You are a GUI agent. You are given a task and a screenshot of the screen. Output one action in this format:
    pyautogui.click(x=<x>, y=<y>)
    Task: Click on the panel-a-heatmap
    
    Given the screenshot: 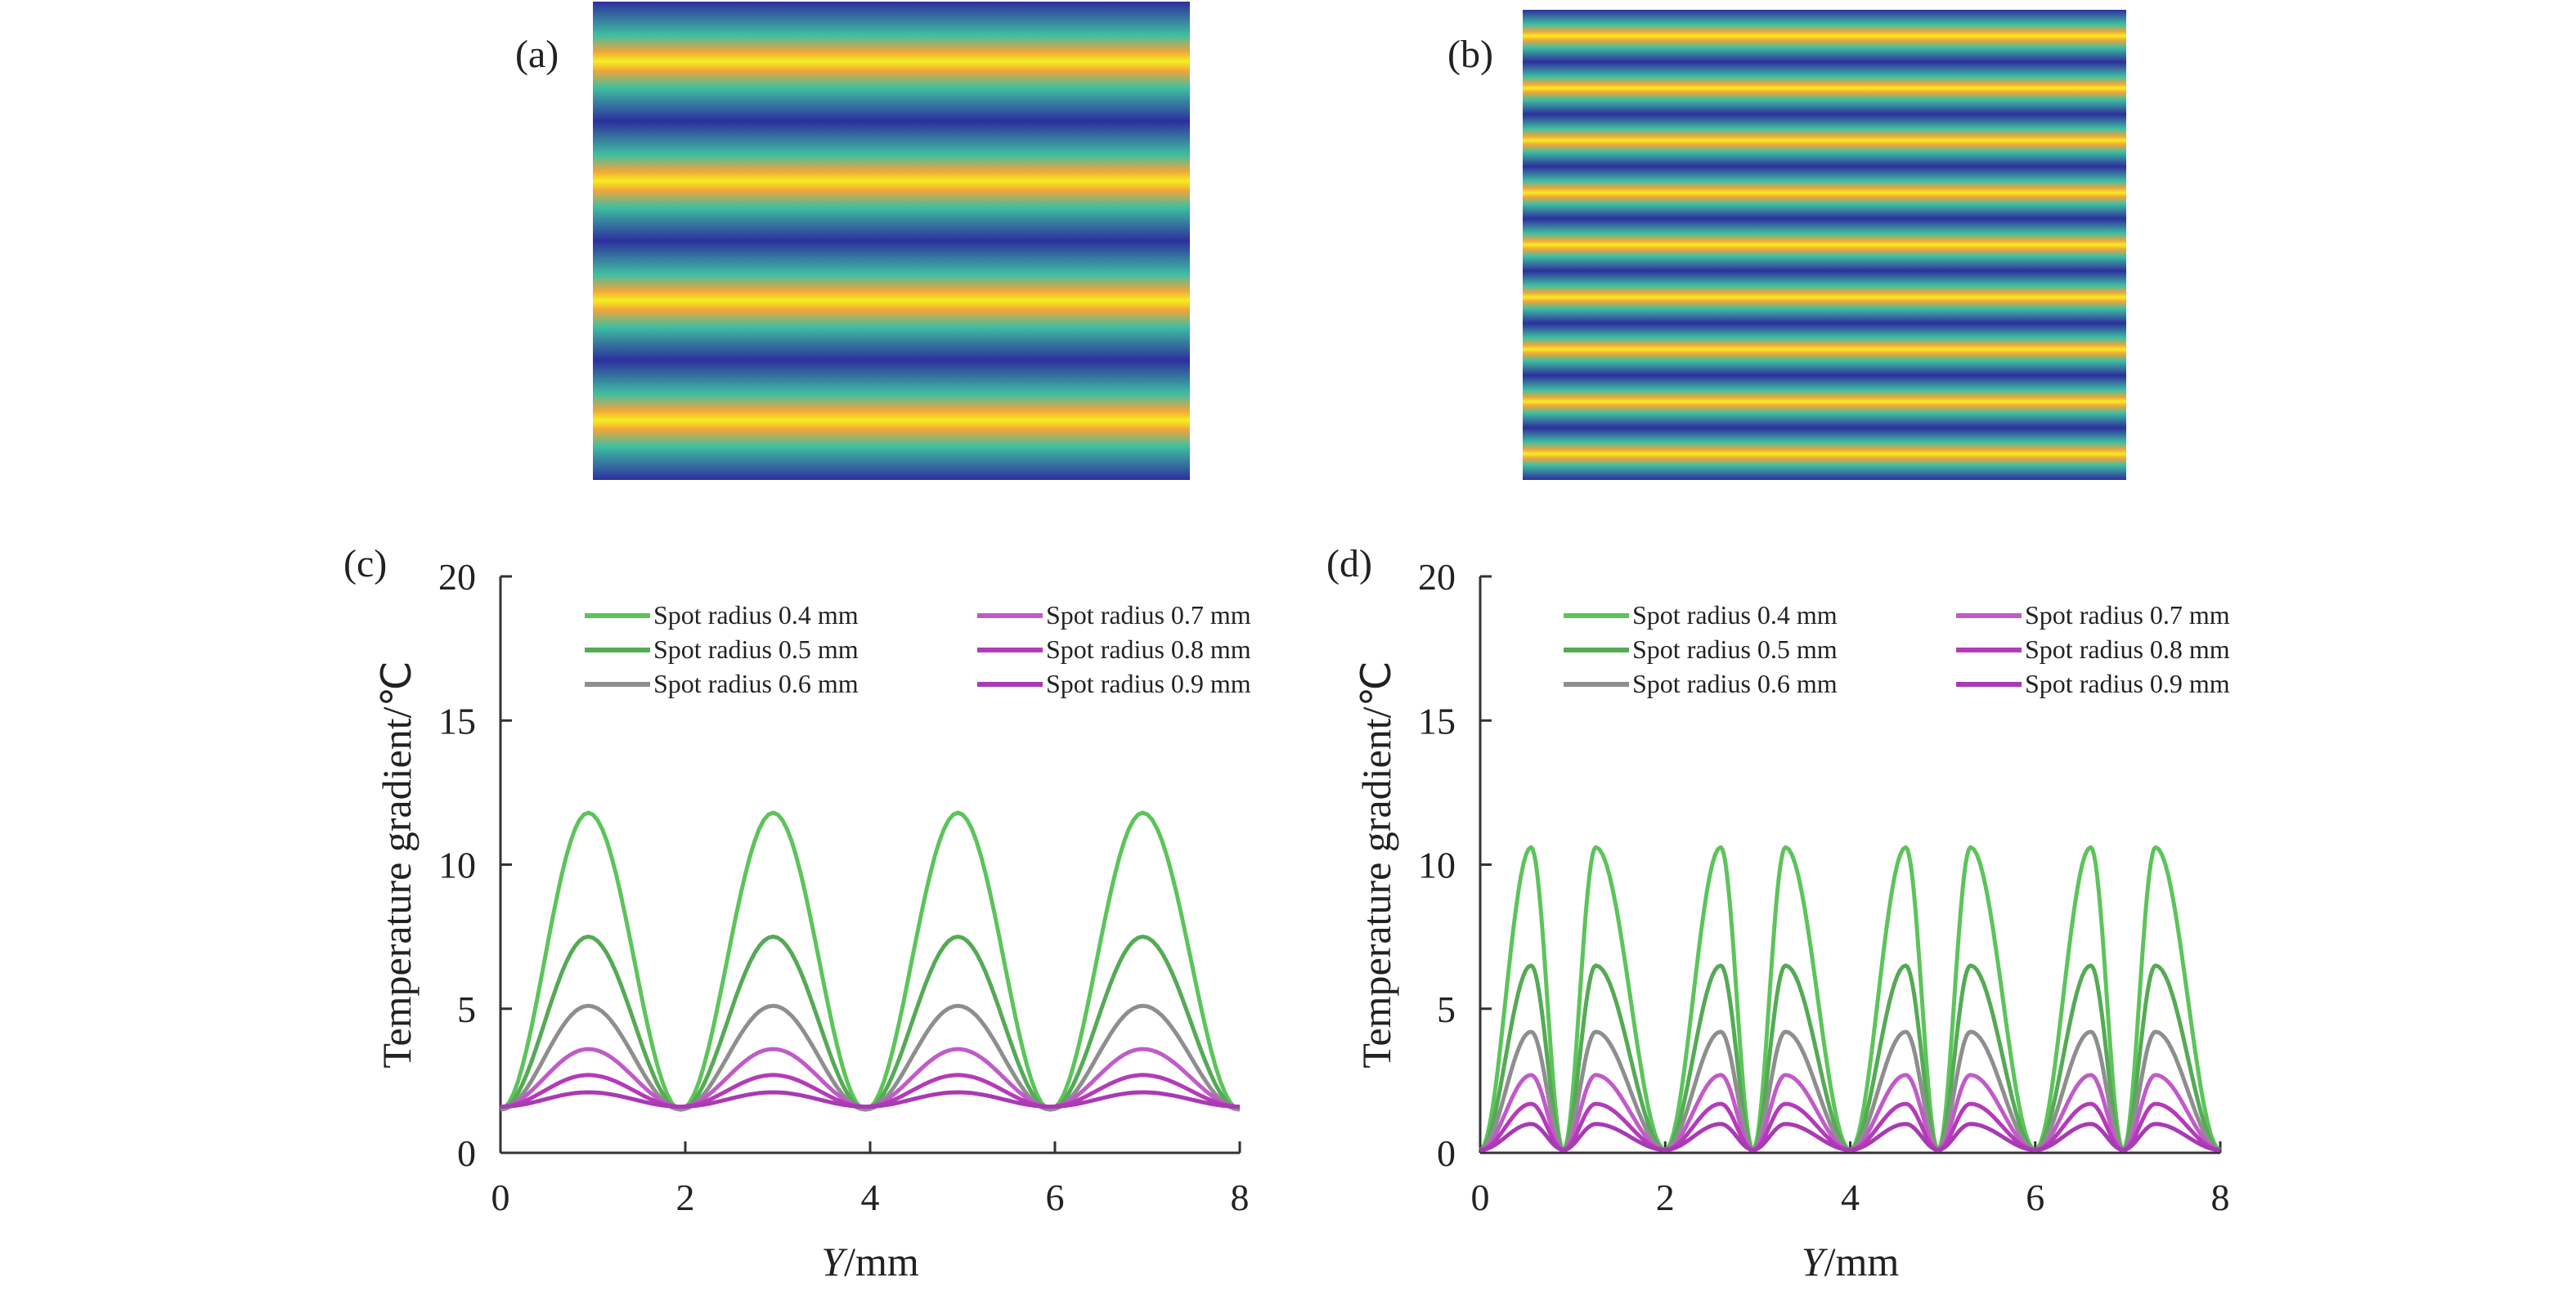 What is the action you would take?
    pyautogui.click(x=891, y=241)
    